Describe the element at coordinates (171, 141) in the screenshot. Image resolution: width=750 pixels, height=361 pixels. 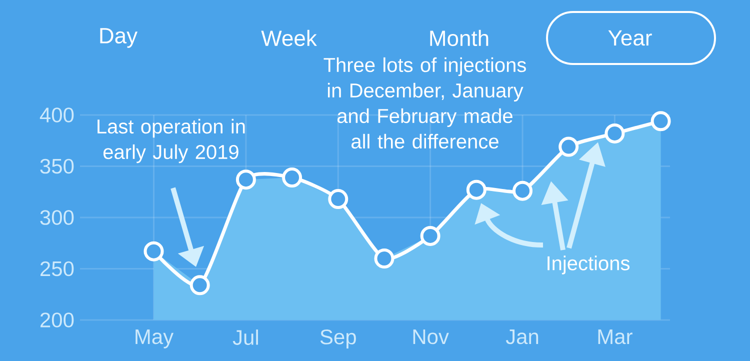
I see `annotation: Last operation in early July 2019` at that location.